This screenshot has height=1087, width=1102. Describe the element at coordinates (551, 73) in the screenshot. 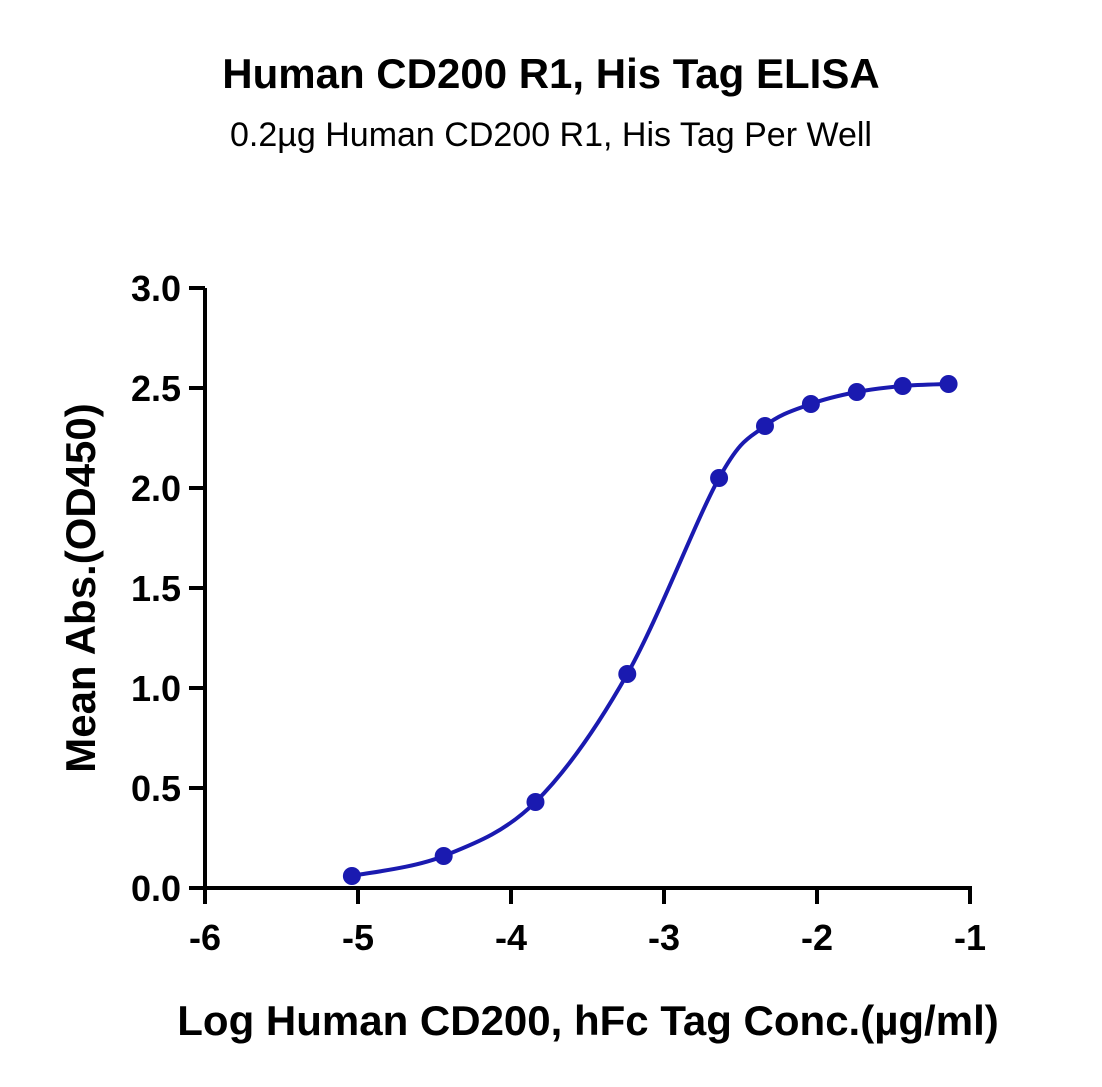

I see `chart-title: Human CD200 R1, His Tag ELISA` at that location.